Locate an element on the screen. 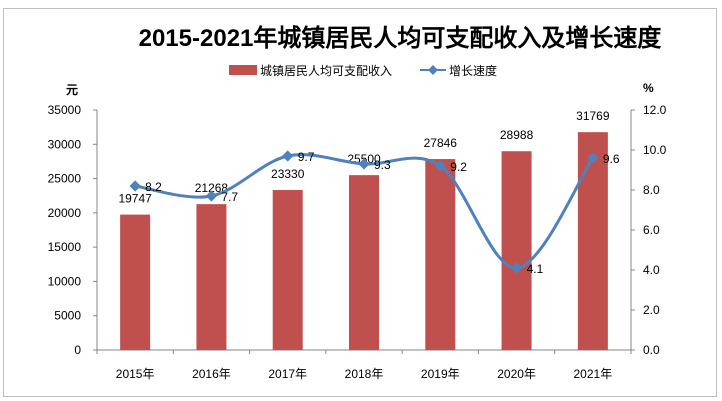 The width and height of the screenshot is (722, 401). left-tick-label: 35000 is located at coordinates (65, 110).